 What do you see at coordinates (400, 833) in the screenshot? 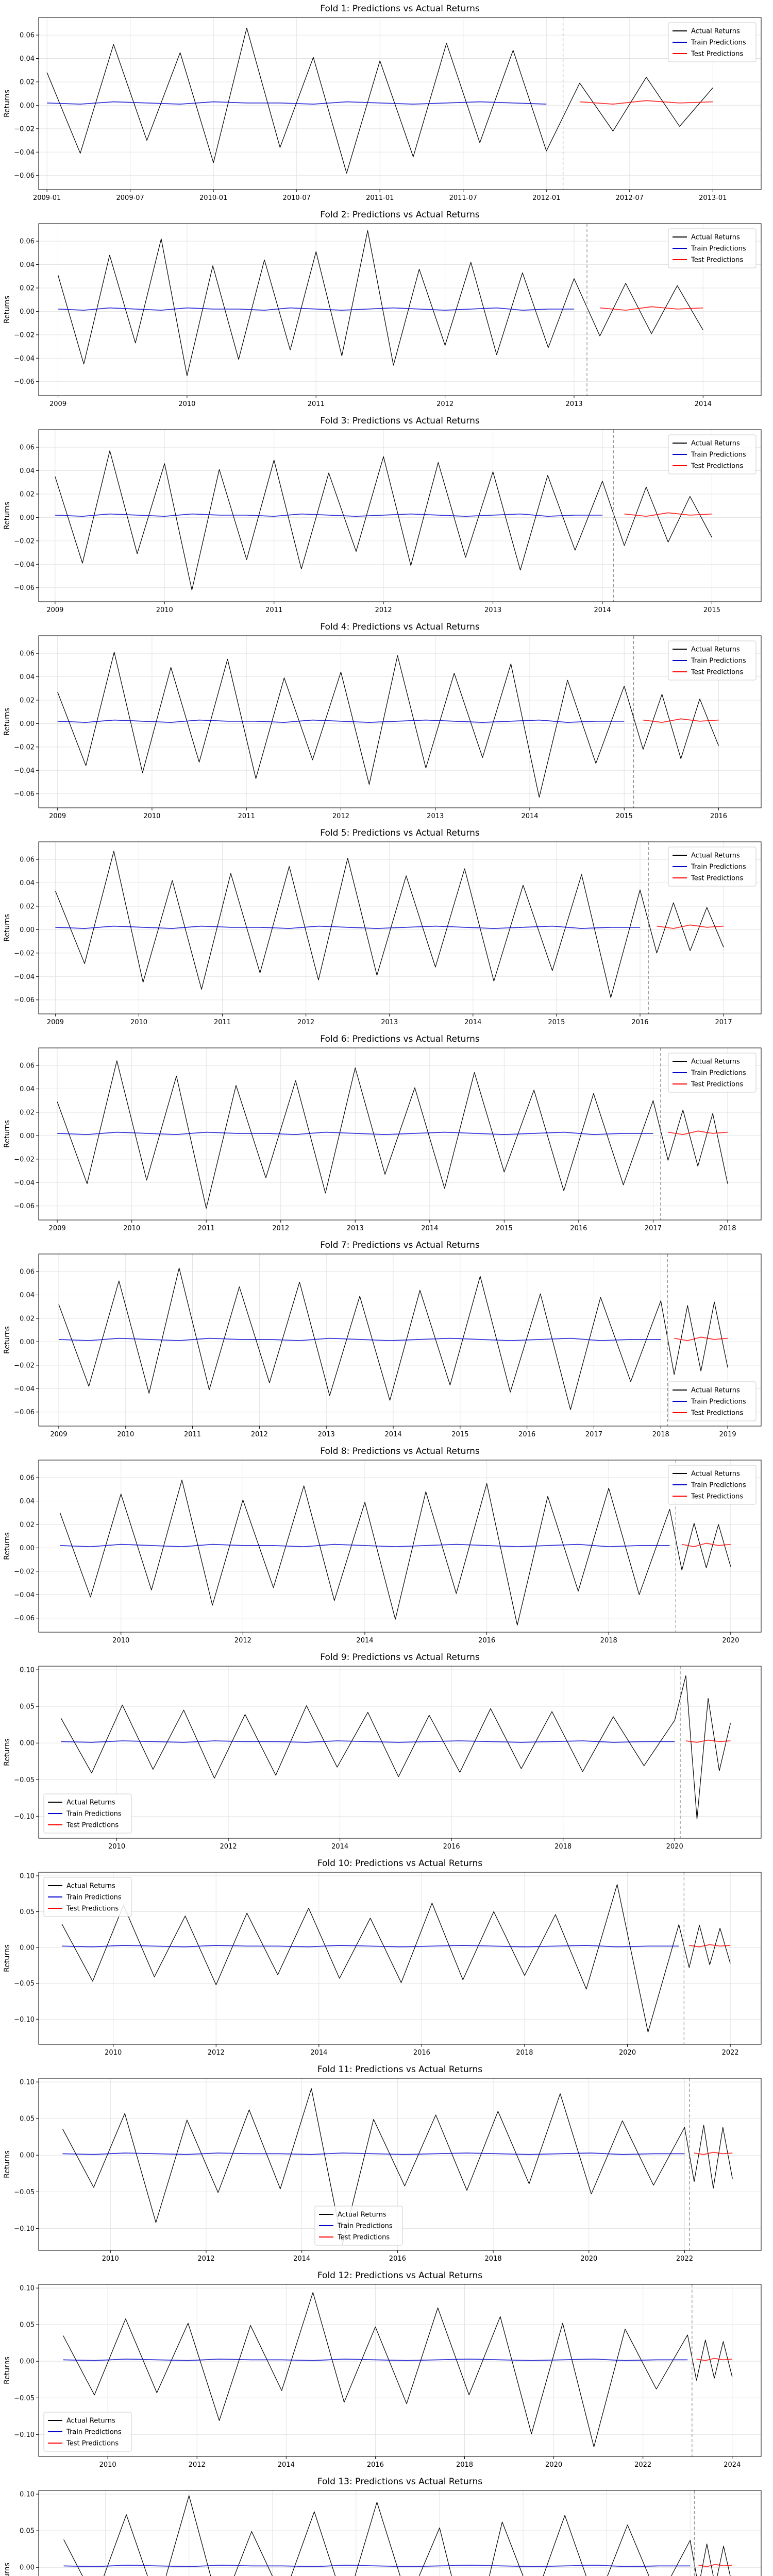
I see `chart-title: Fold 5: Predictions vs Actual Returns` at bounding box center [400, 833].